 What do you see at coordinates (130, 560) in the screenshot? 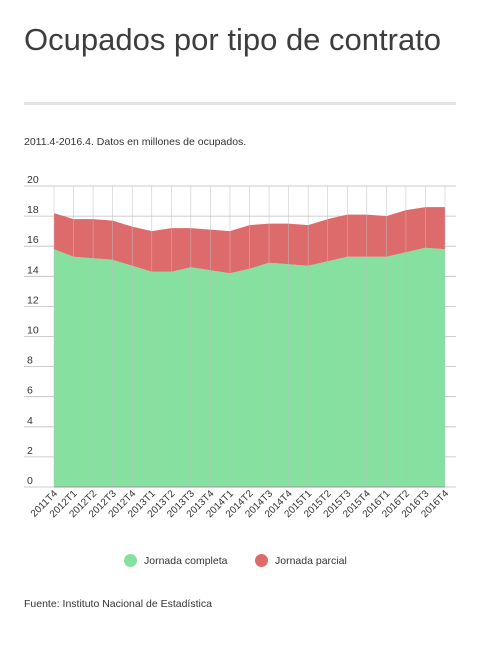
I see `legend-swatch-completa` at bounding box center [130, 560].